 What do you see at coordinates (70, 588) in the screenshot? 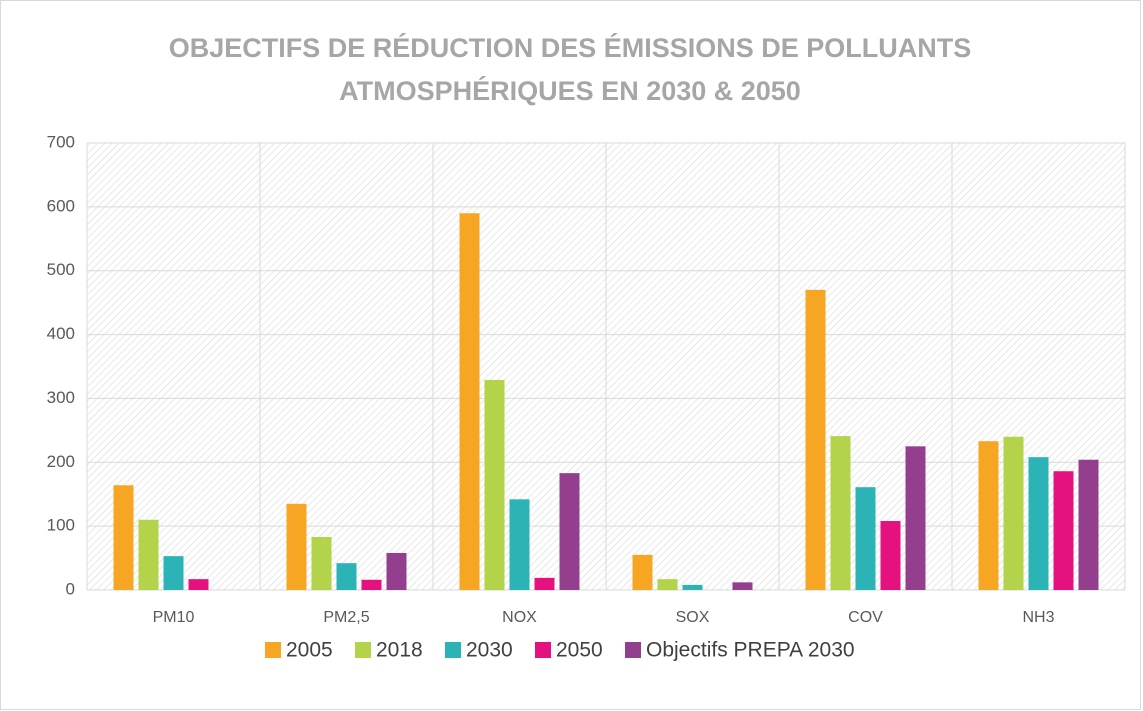
I see `y-tick-label: 0` at bounding box center [70, 588].